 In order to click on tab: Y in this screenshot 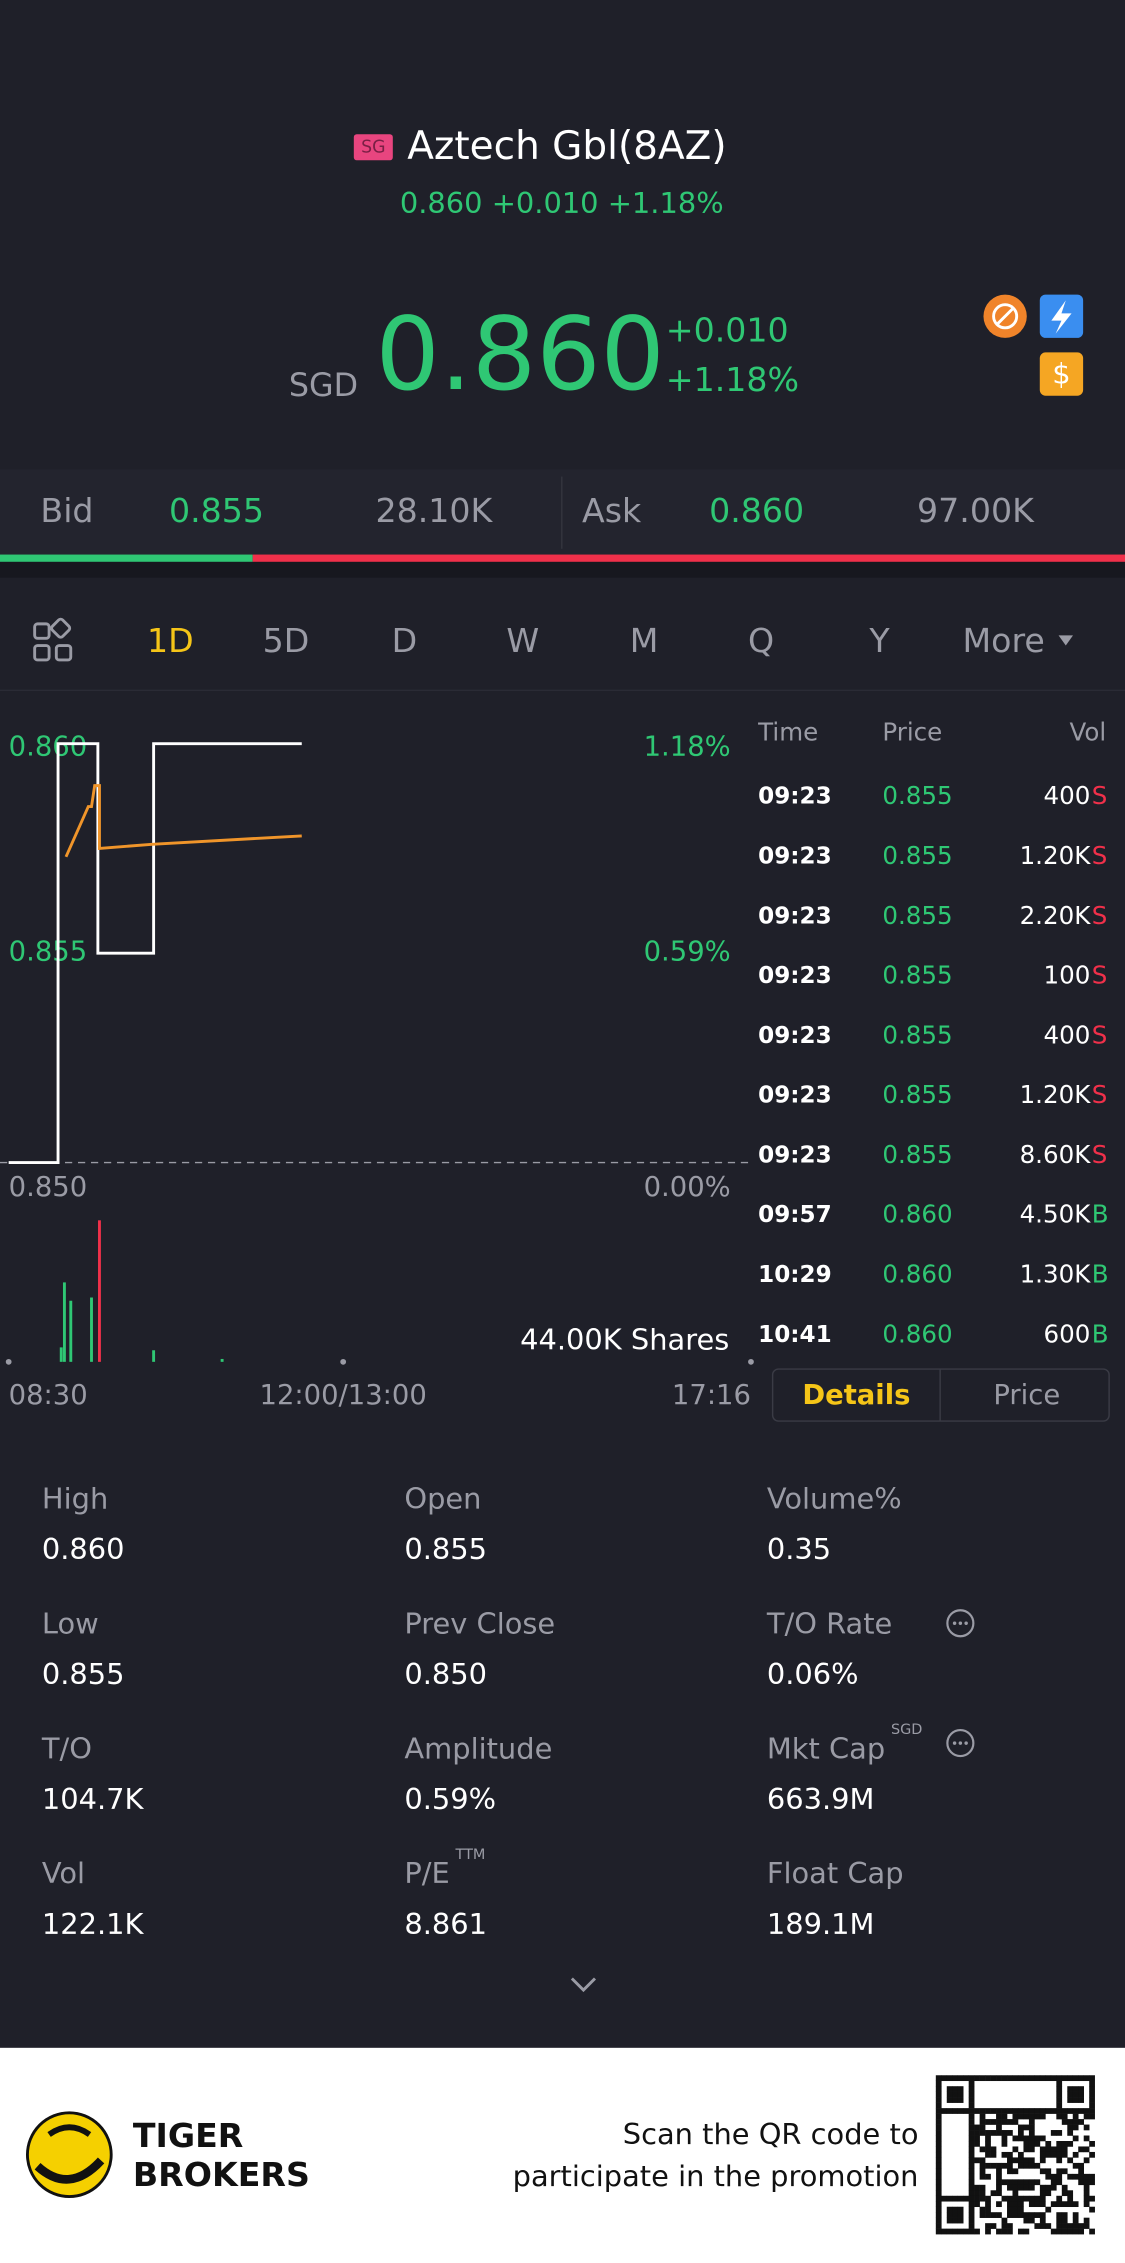, I will do `click(879, 640)`.